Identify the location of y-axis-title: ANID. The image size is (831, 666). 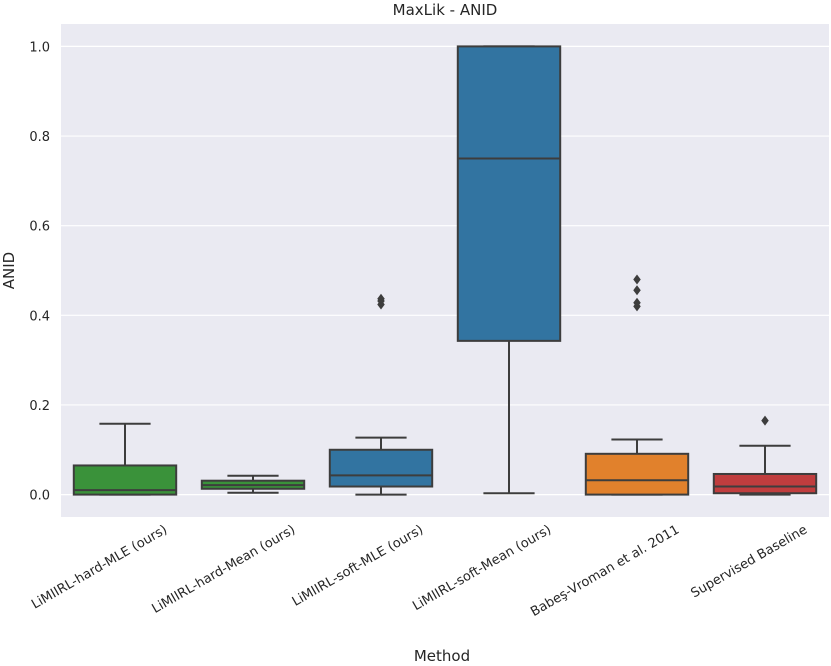
(9, 270).